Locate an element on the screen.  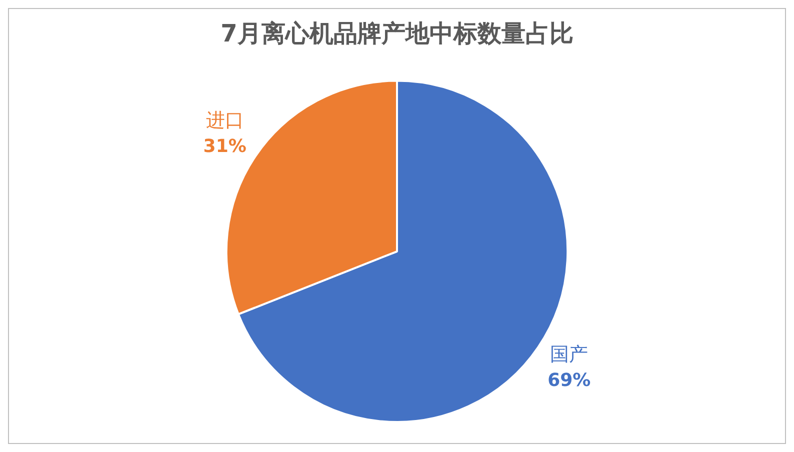
data-label: 31% is located at coordinates (224, 147).